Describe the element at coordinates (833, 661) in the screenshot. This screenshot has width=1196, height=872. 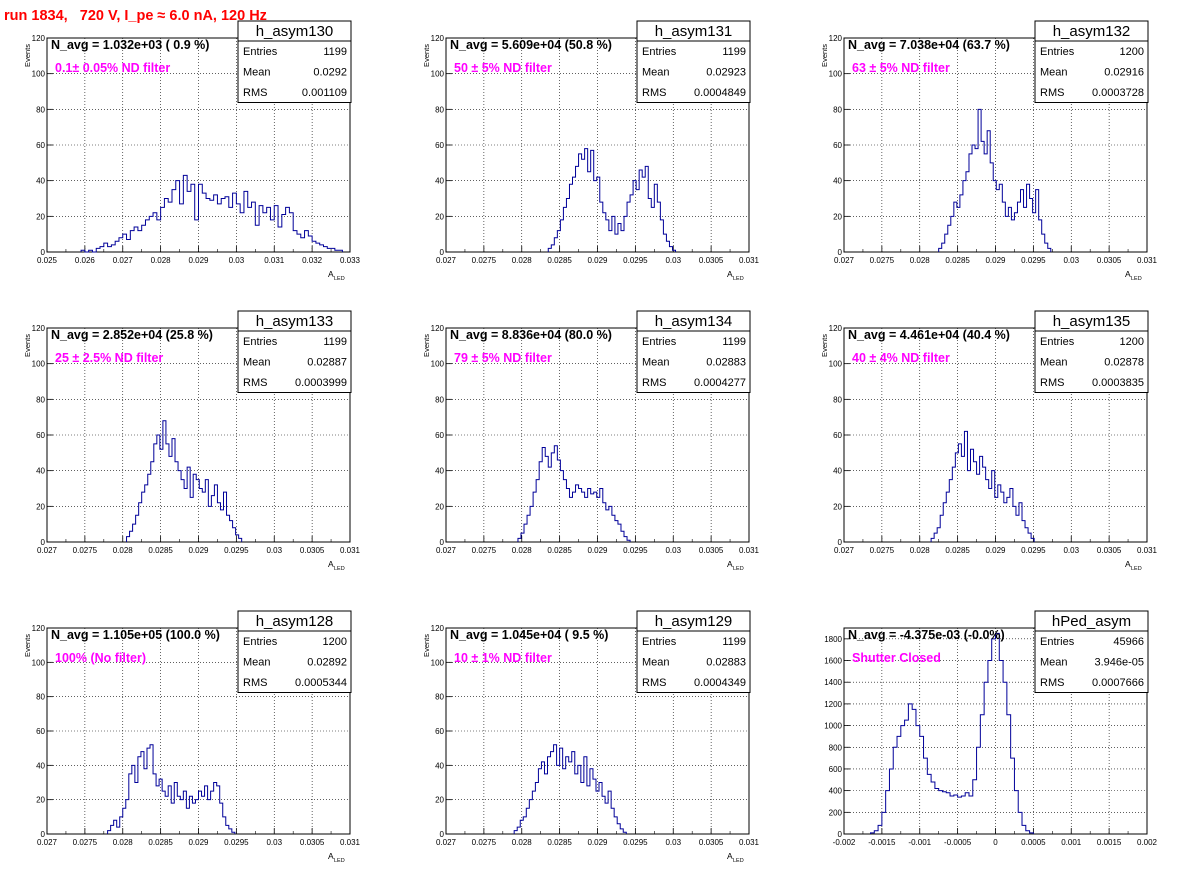
I see `y-tick-label: 1600` at that location.